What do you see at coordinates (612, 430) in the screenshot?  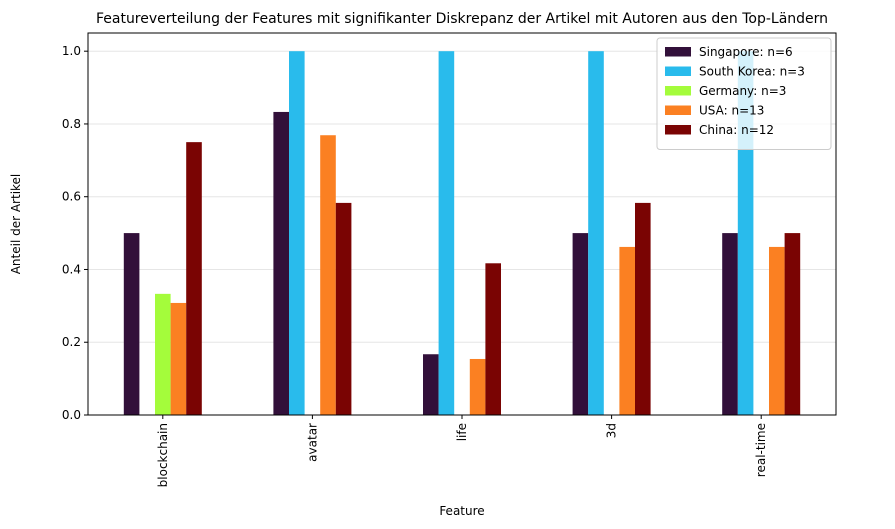 I see `x-tick-label: 3d` at bounding box center [612, 430].